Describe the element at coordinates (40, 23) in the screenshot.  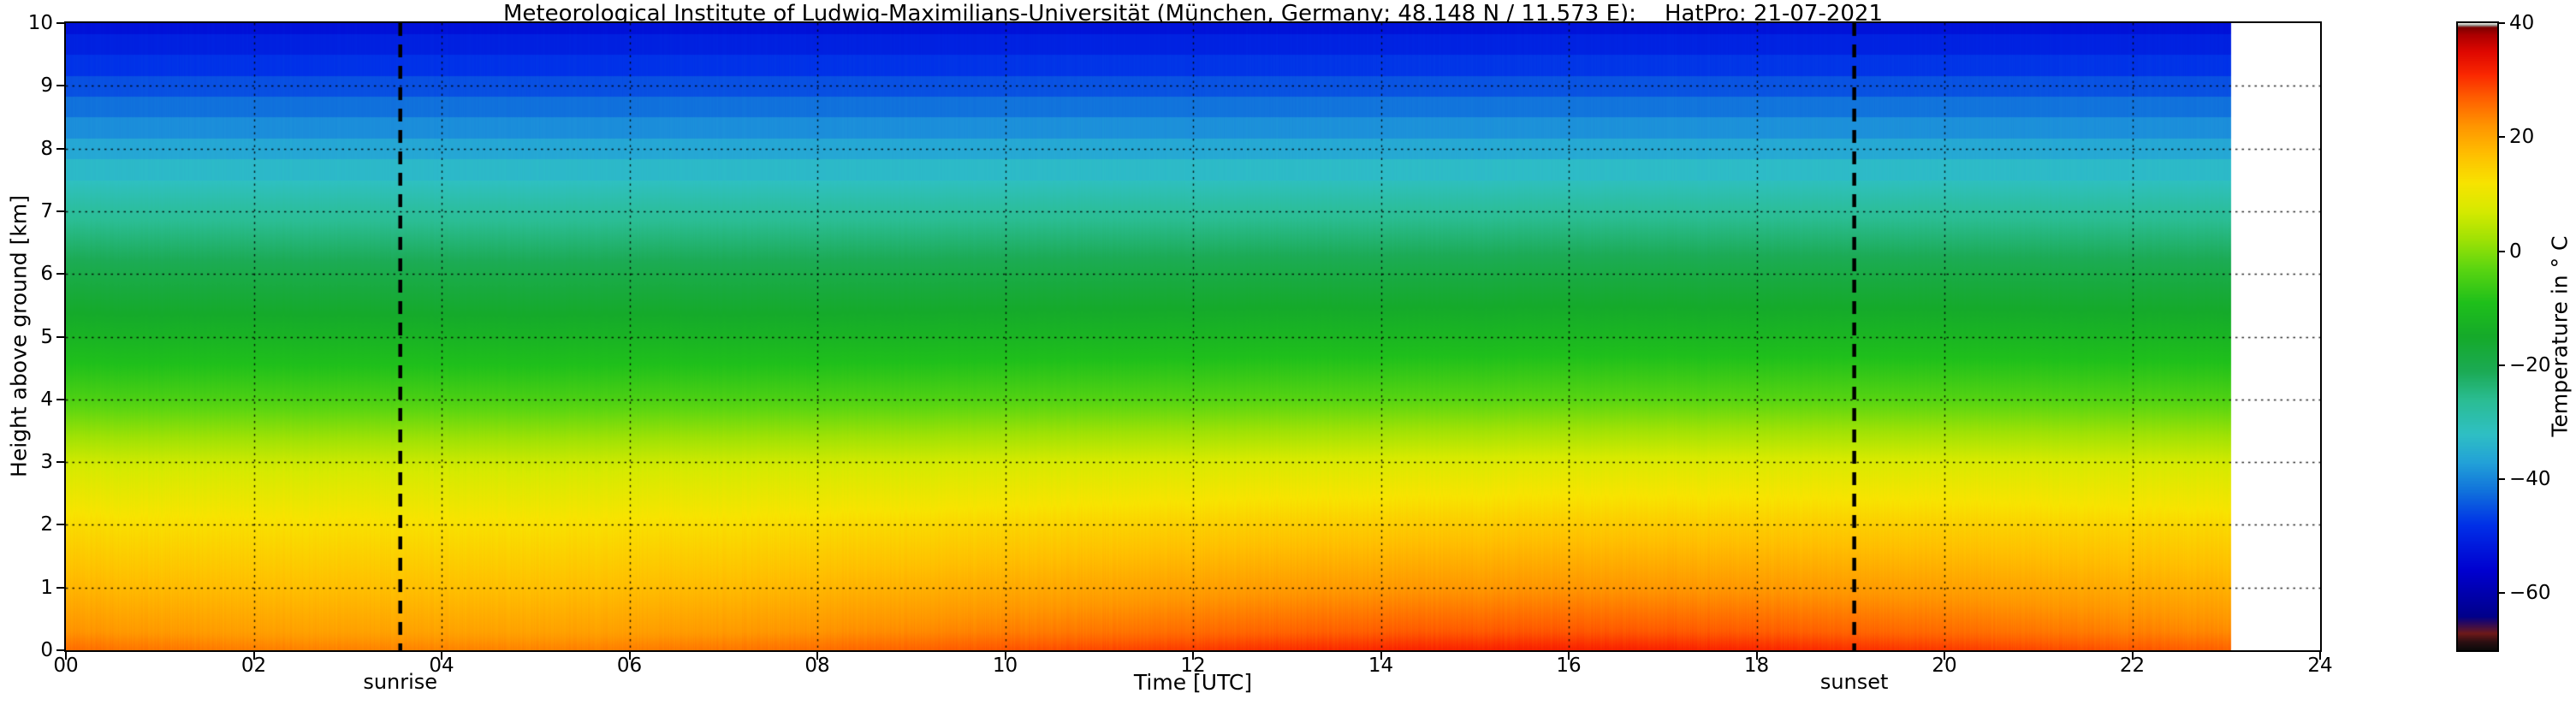
I see `y-tick-label: 10` at that location.